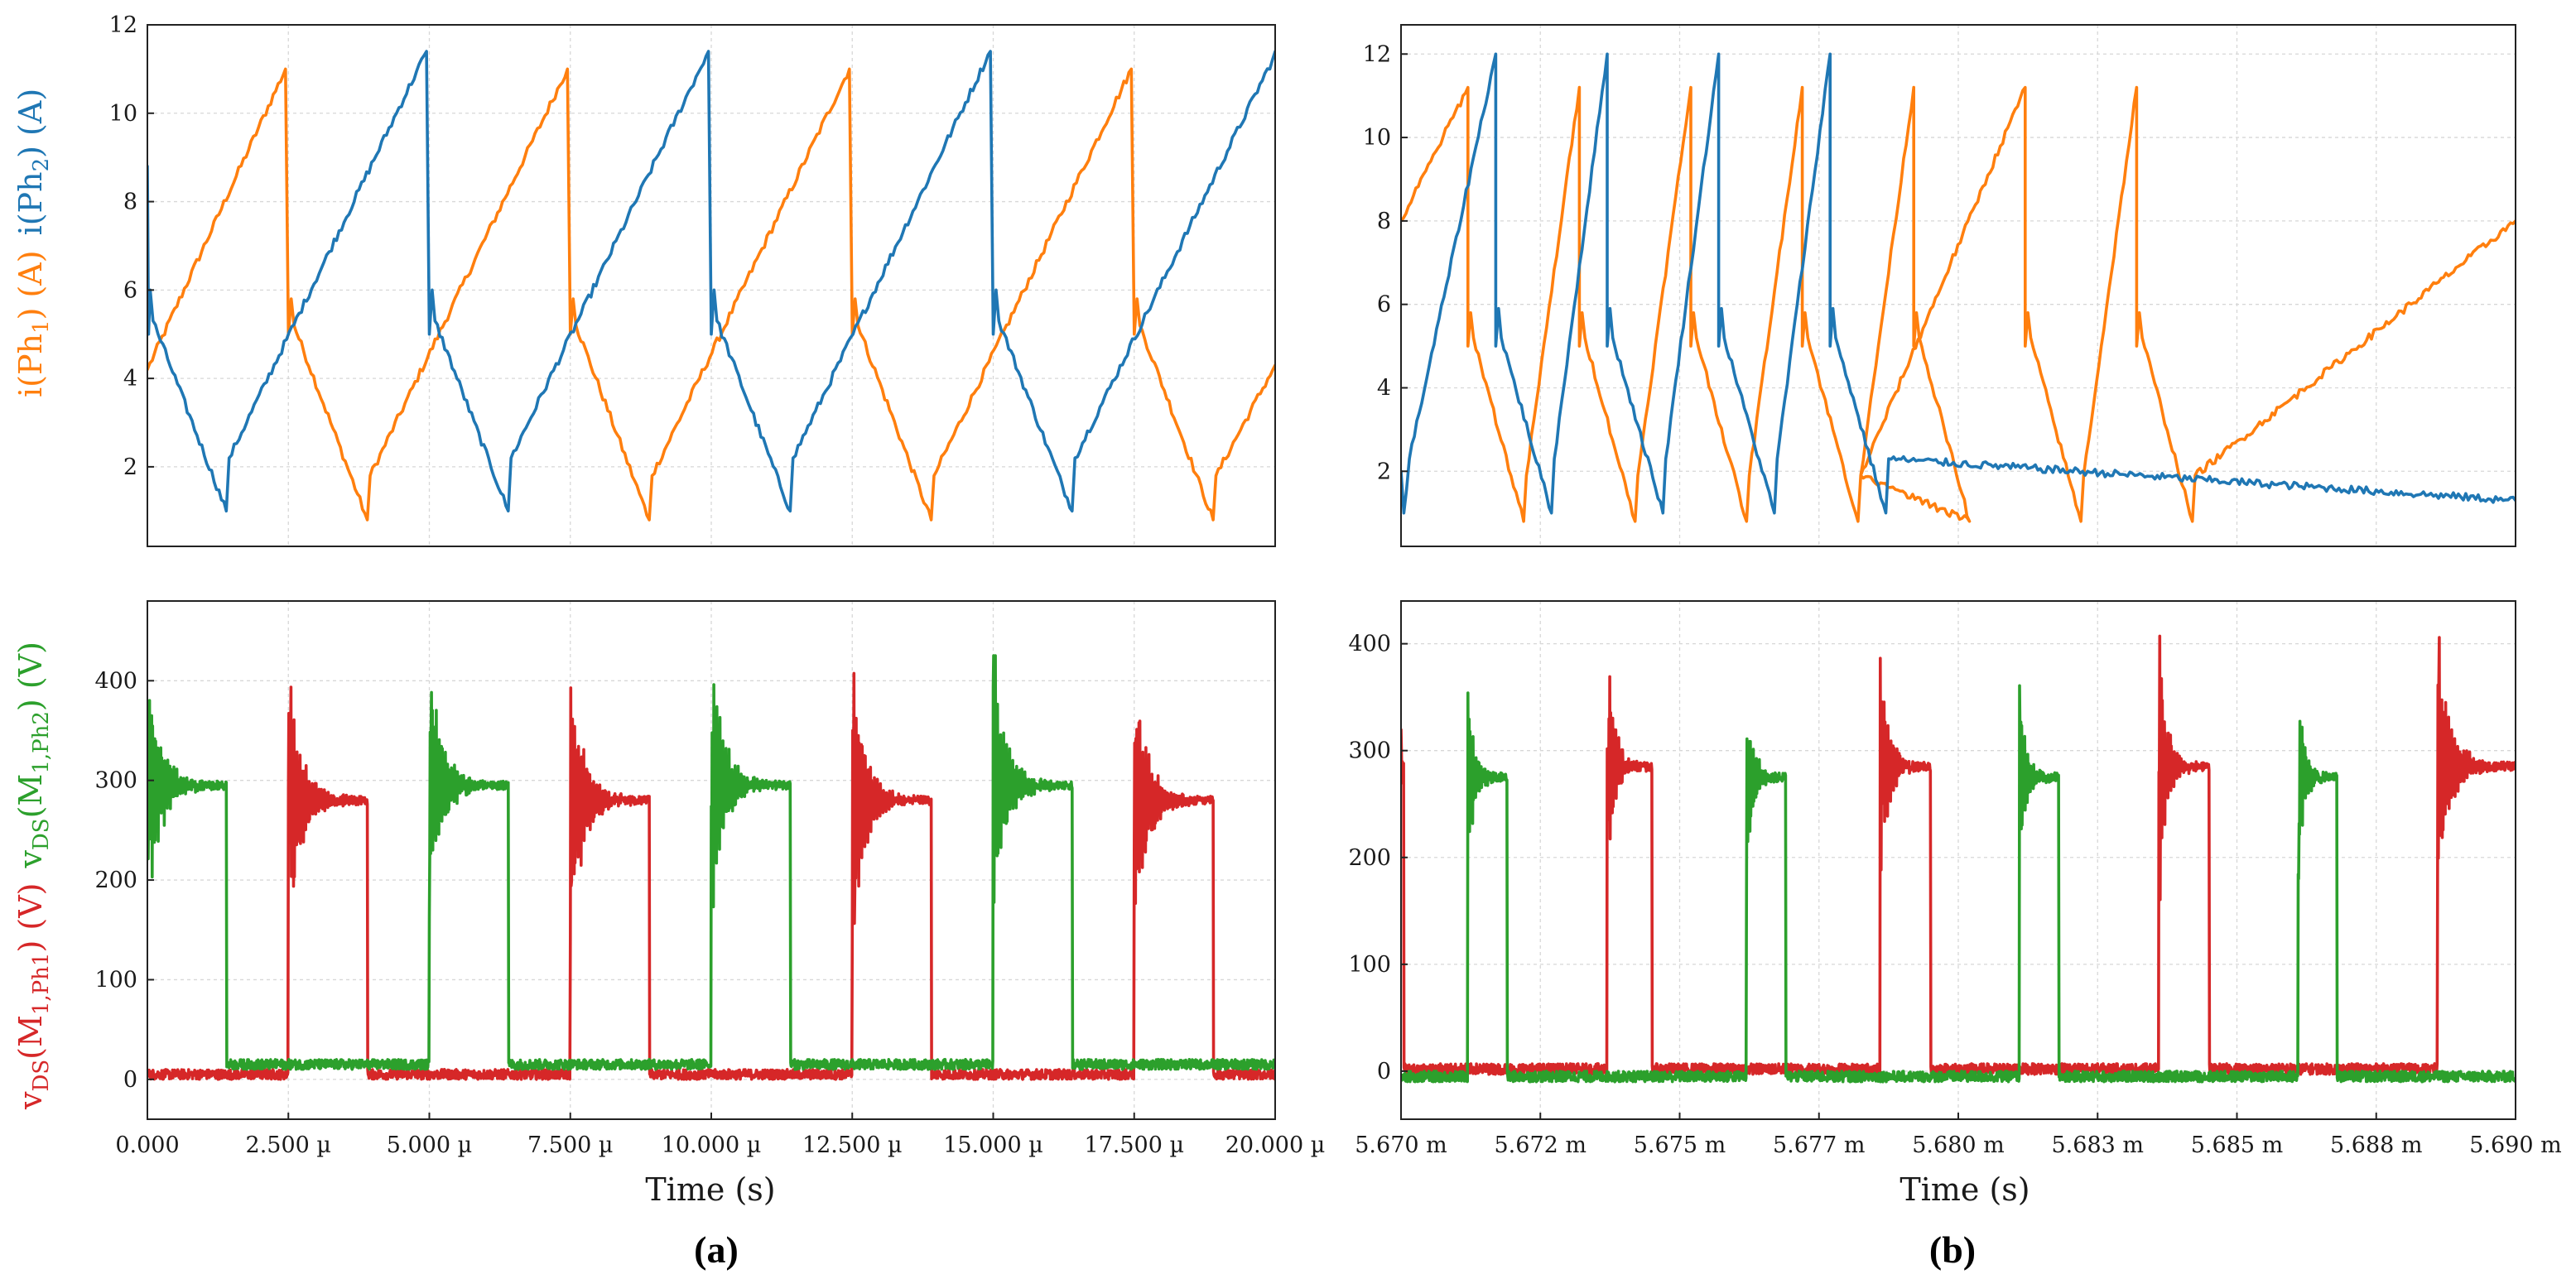 The height and width of the screenshot is (1279, 2576). Describe the element at coordinates (1952, 1250) in the screenshot. I see `panel-label-b: (b)` at that location.